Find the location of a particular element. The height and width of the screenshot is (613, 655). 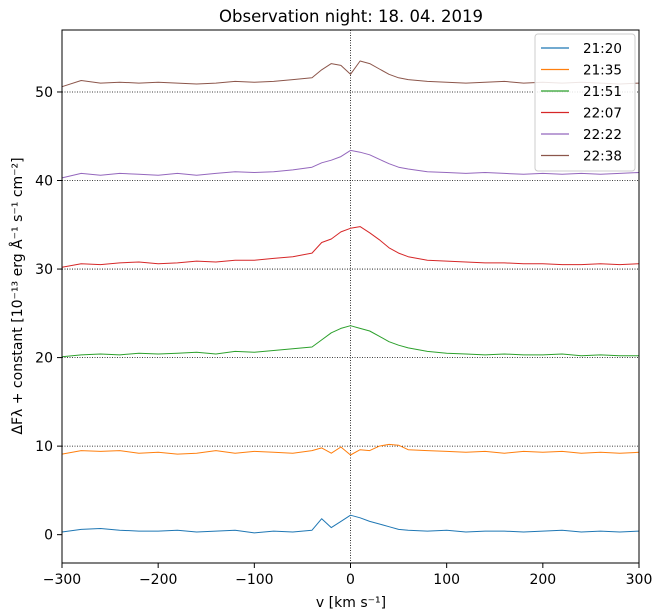

y-tick-label: 10 is located at coordinates (44, 447).